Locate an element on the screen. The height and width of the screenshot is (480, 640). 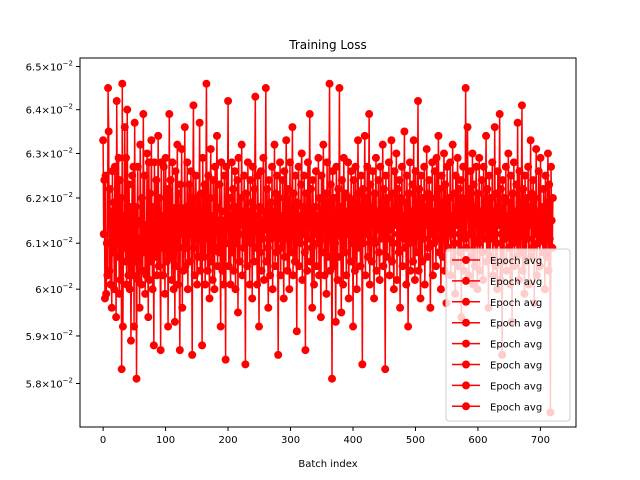
x-tick-label: 200 is located at coordinates (228, 440).